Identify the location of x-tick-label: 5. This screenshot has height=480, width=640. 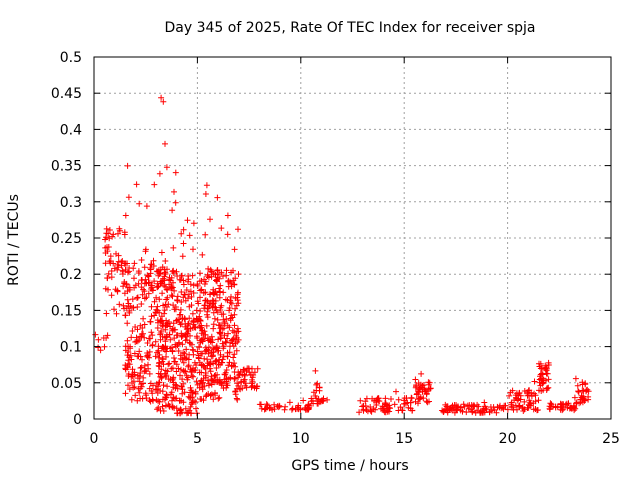
(197, 439).